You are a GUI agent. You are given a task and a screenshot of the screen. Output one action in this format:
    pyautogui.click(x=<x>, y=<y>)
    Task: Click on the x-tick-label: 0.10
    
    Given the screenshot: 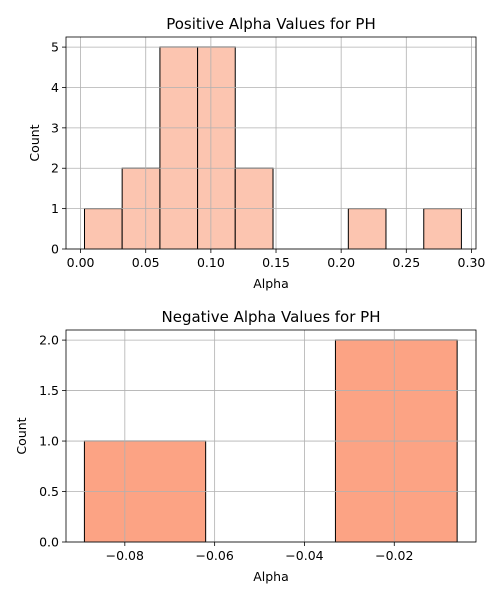 What is the action you would take?
    pyautogui.click(x=211, y=262)
    